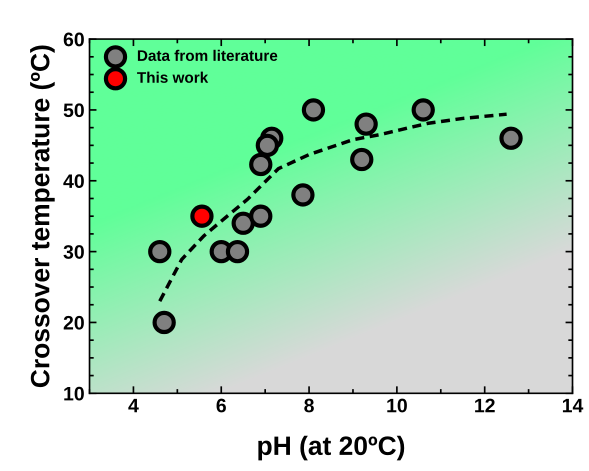 The image size is (589, 471). Describe the element at coordinates (42, 216) in the screenshot. I see `y-axis-title: Crossover temperature (ºC)` at that location.